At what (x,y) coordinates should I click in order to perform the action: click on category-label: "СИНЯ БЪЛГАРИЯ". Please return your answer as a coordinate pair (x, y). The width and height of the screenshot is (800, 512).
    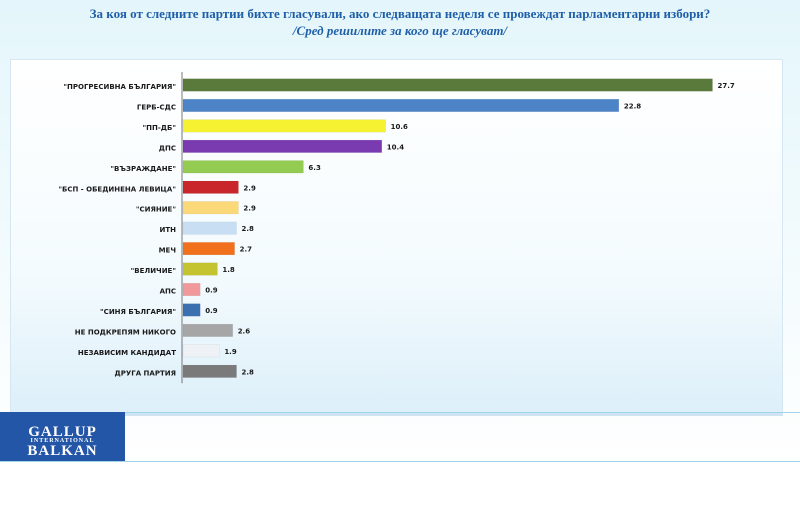
    Looking at the image, I should click on (138, 312).